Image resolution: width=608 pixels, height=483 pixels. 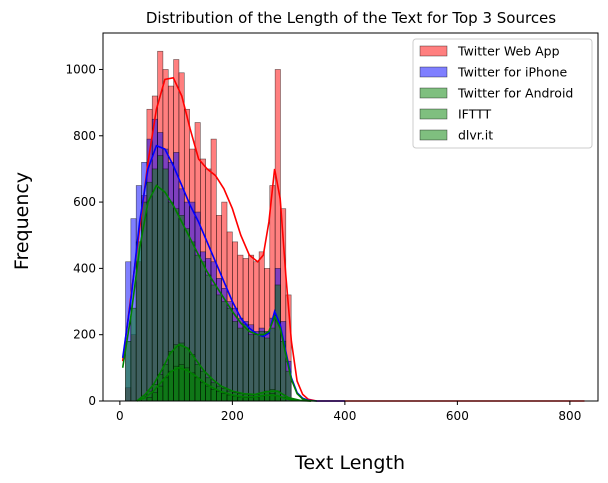 What do you see at coordinates (22, 221) in the screenshot?
I see `y-axis-label: Frequency` at bounding box center [22, 221].